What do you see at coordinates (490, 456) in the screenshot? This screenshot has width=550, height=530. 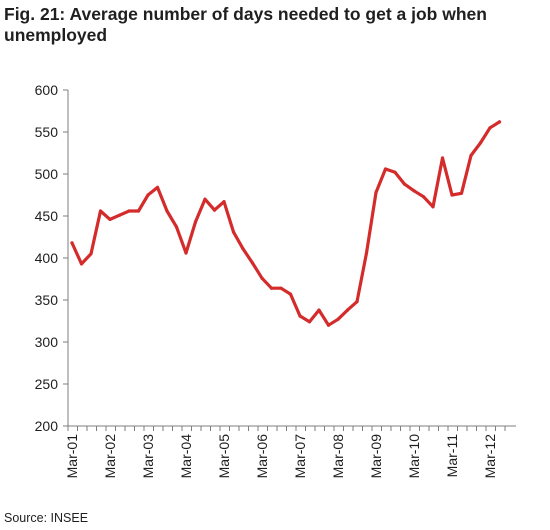 I see `x-tick-label: Mar-12` at bounding box center [490, 456].